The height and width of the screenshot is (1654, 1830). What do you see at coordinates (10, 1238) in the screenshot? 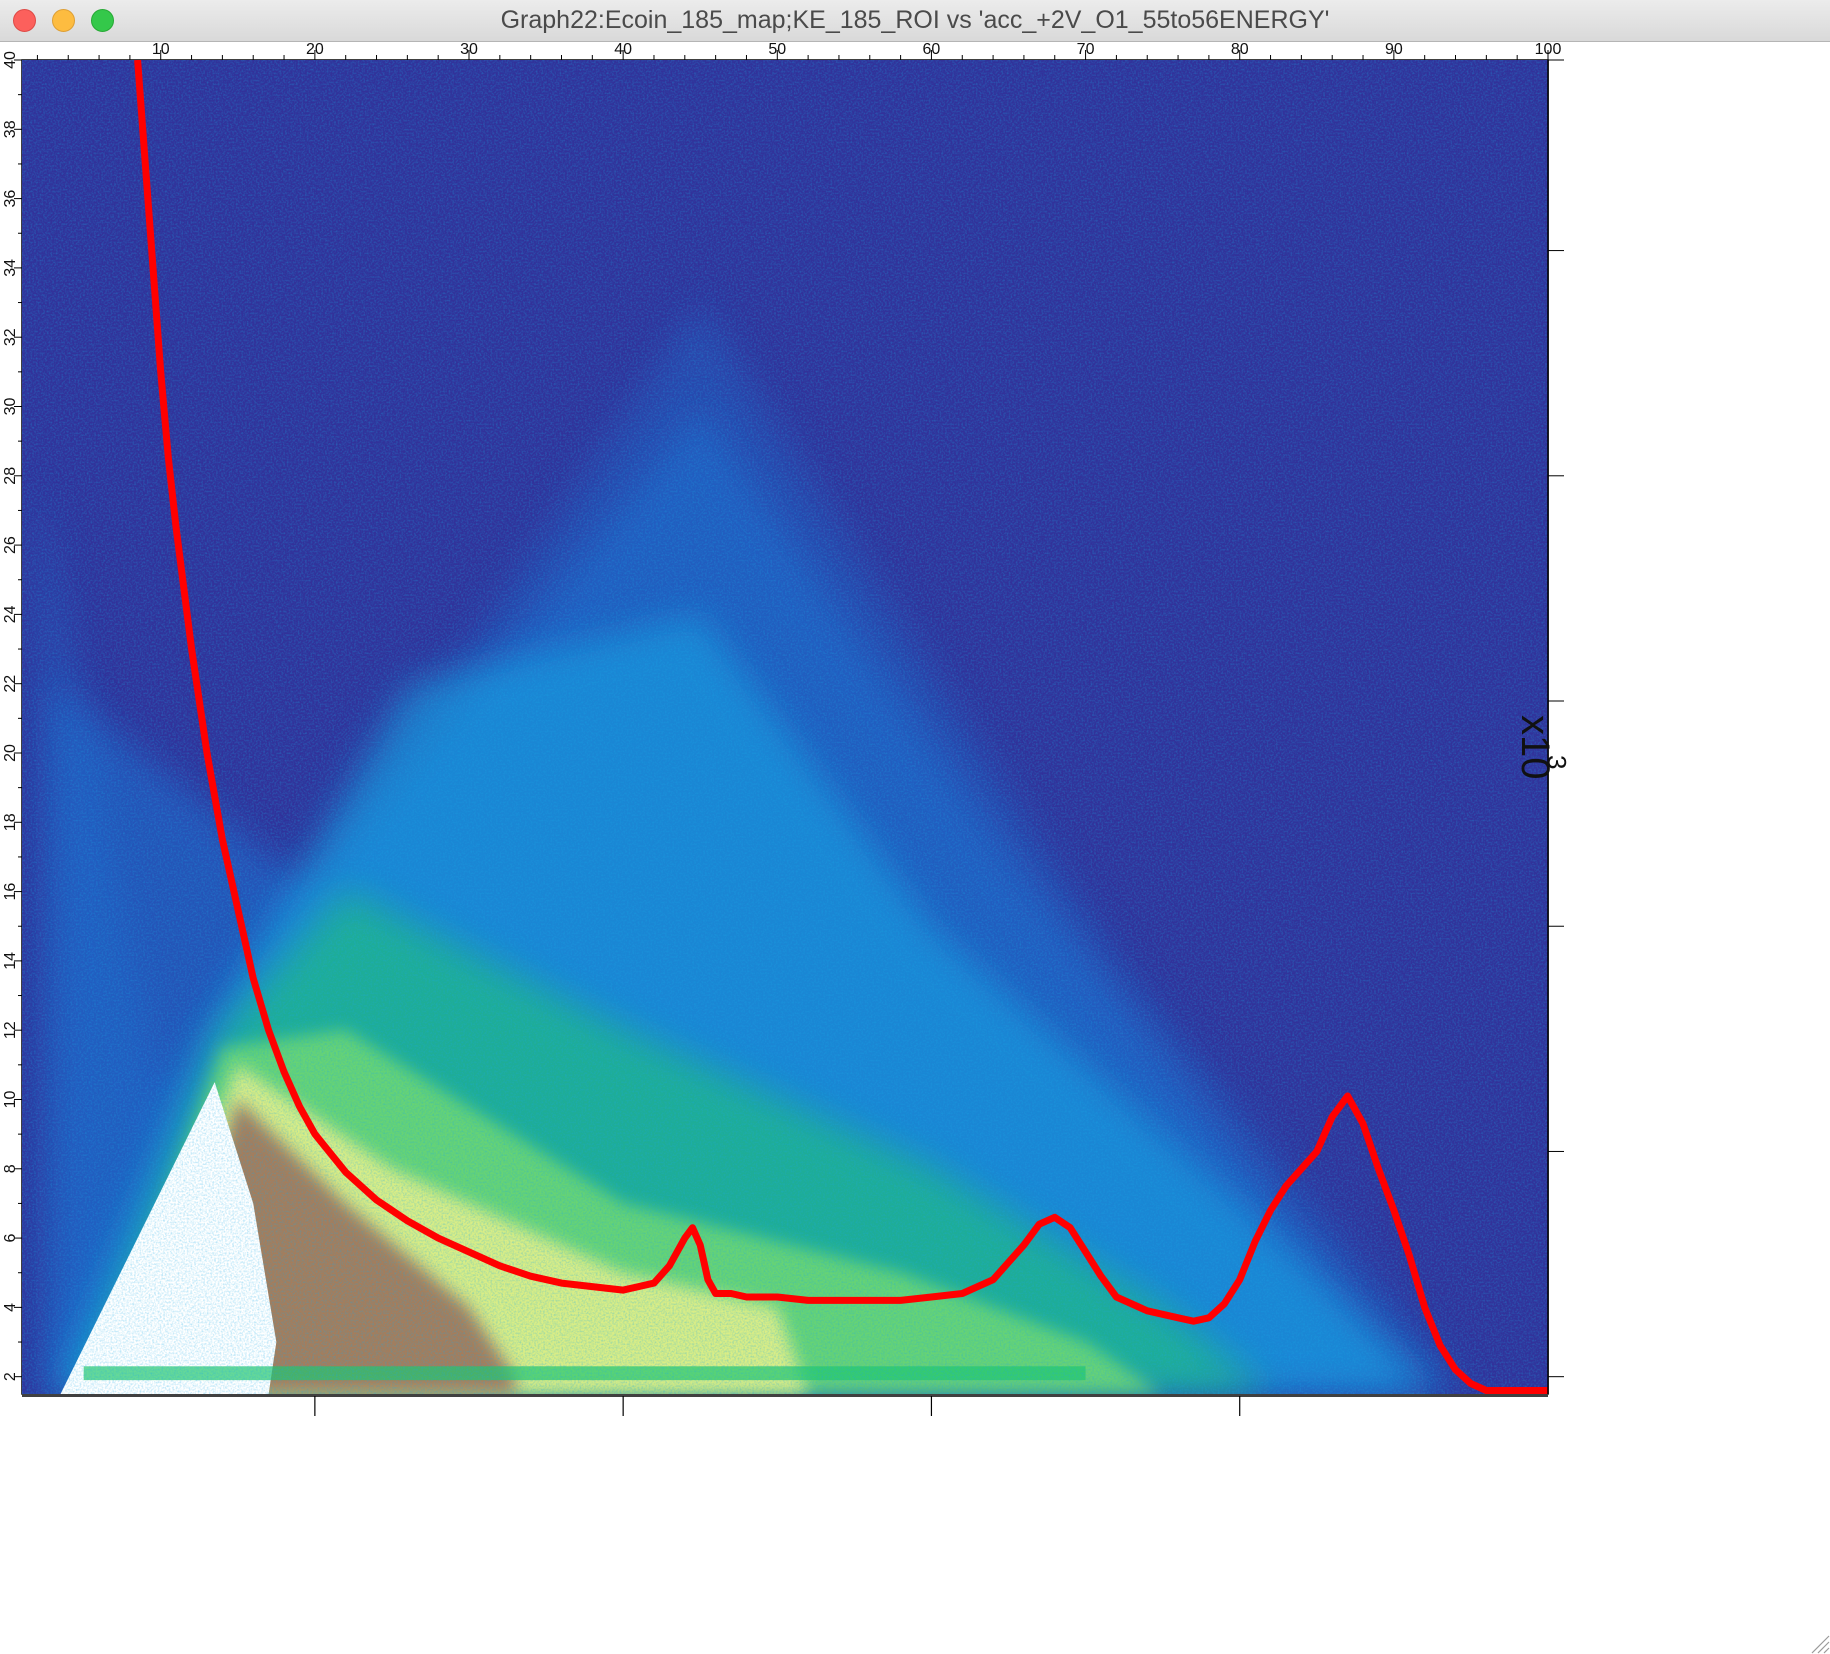
I see `left-axis-tick-label: 6` at bounding box center [10, 1238].